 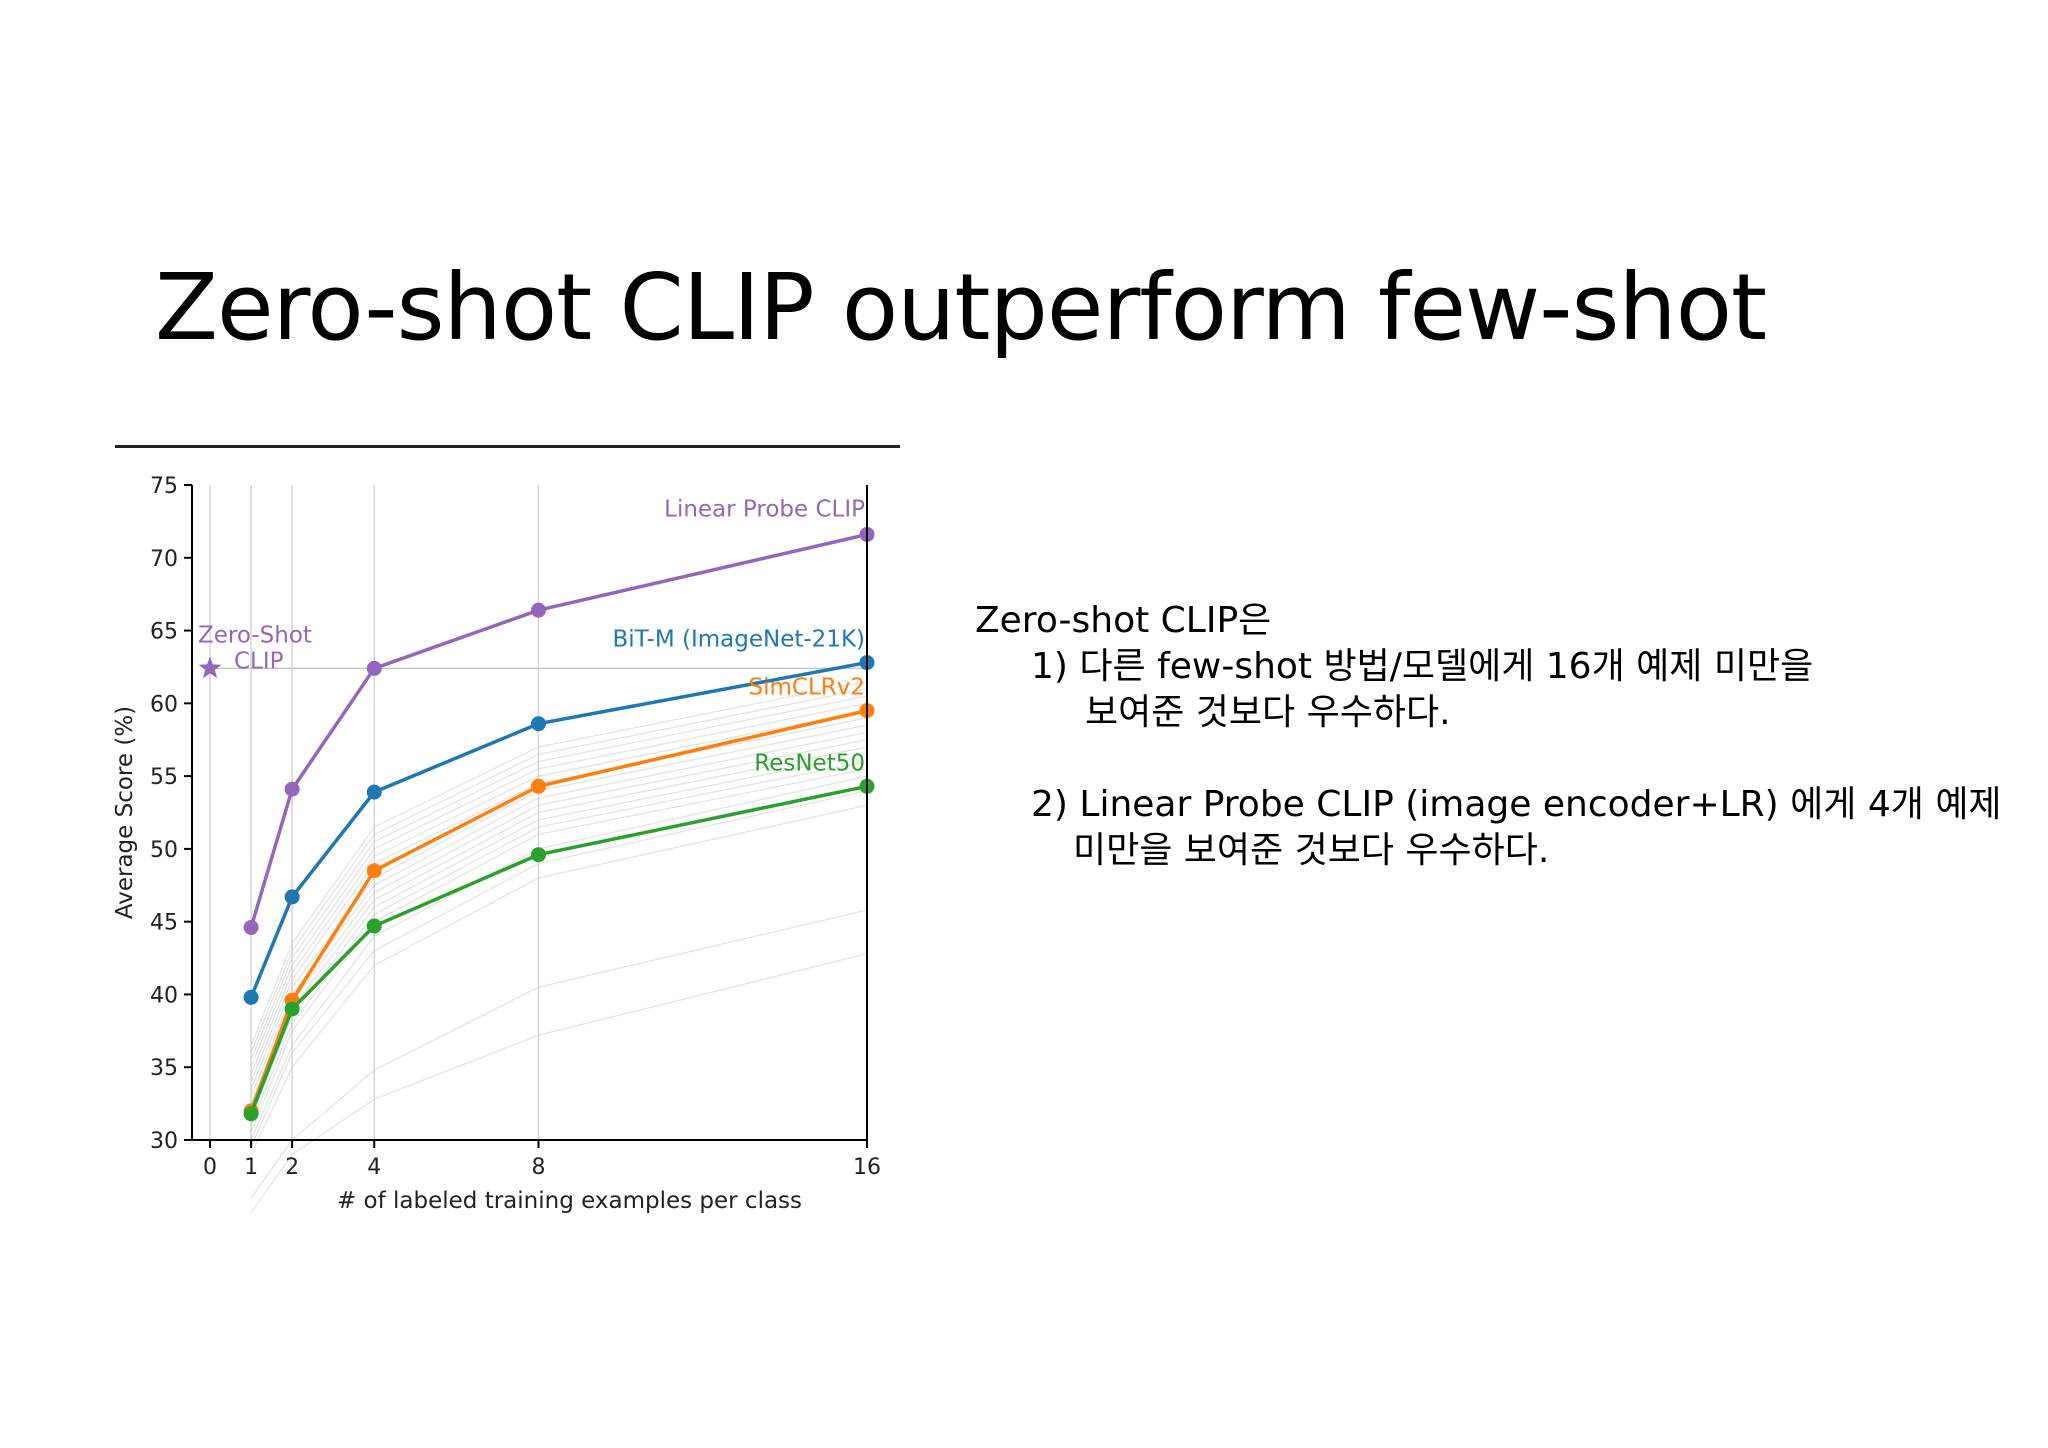 I want to click on y-tick-label: 35, so click(x=164, y=1068).